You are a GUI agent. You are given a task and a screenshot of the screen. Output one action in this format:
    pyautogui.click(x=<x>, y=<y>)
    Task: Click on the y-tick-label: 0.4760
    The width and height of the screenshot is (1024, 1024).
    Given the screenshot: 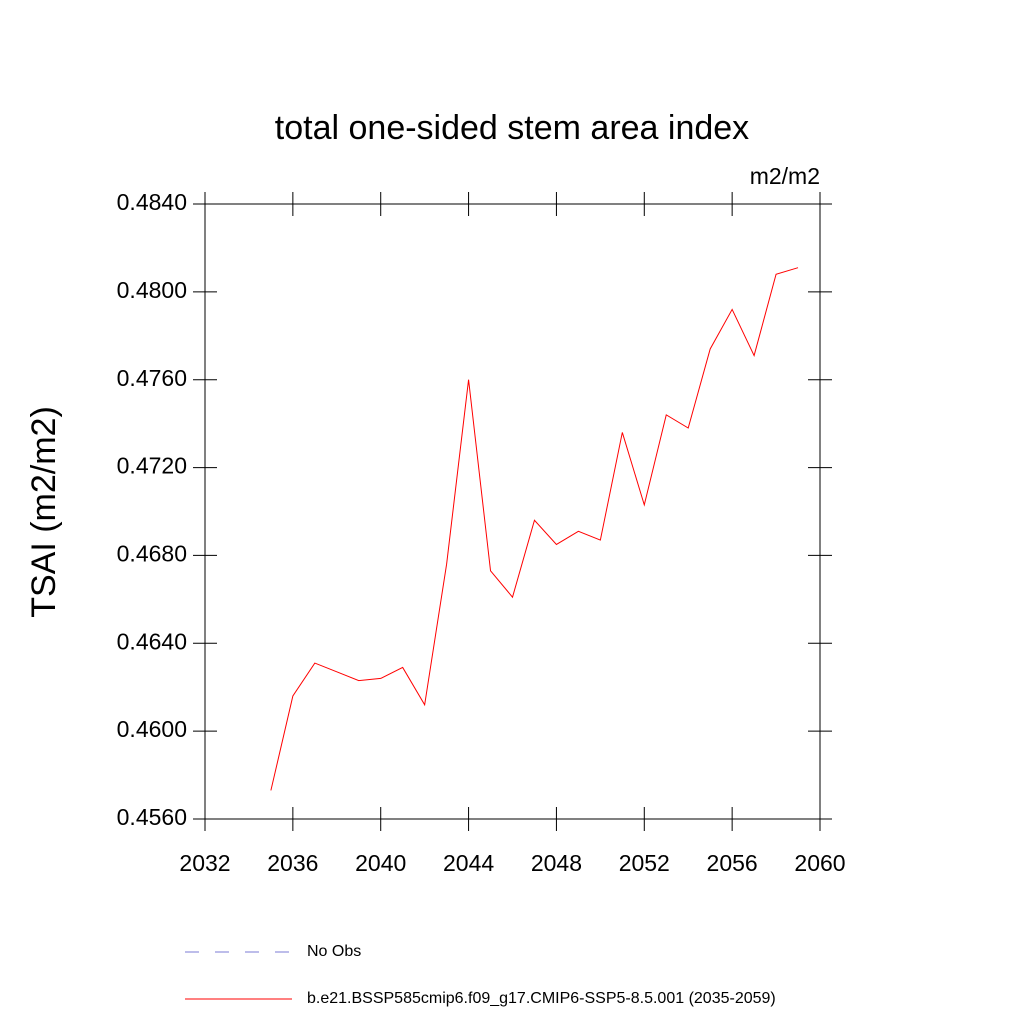 What is the action you would take?
    pyautogui.click(x=152, y=378)
    